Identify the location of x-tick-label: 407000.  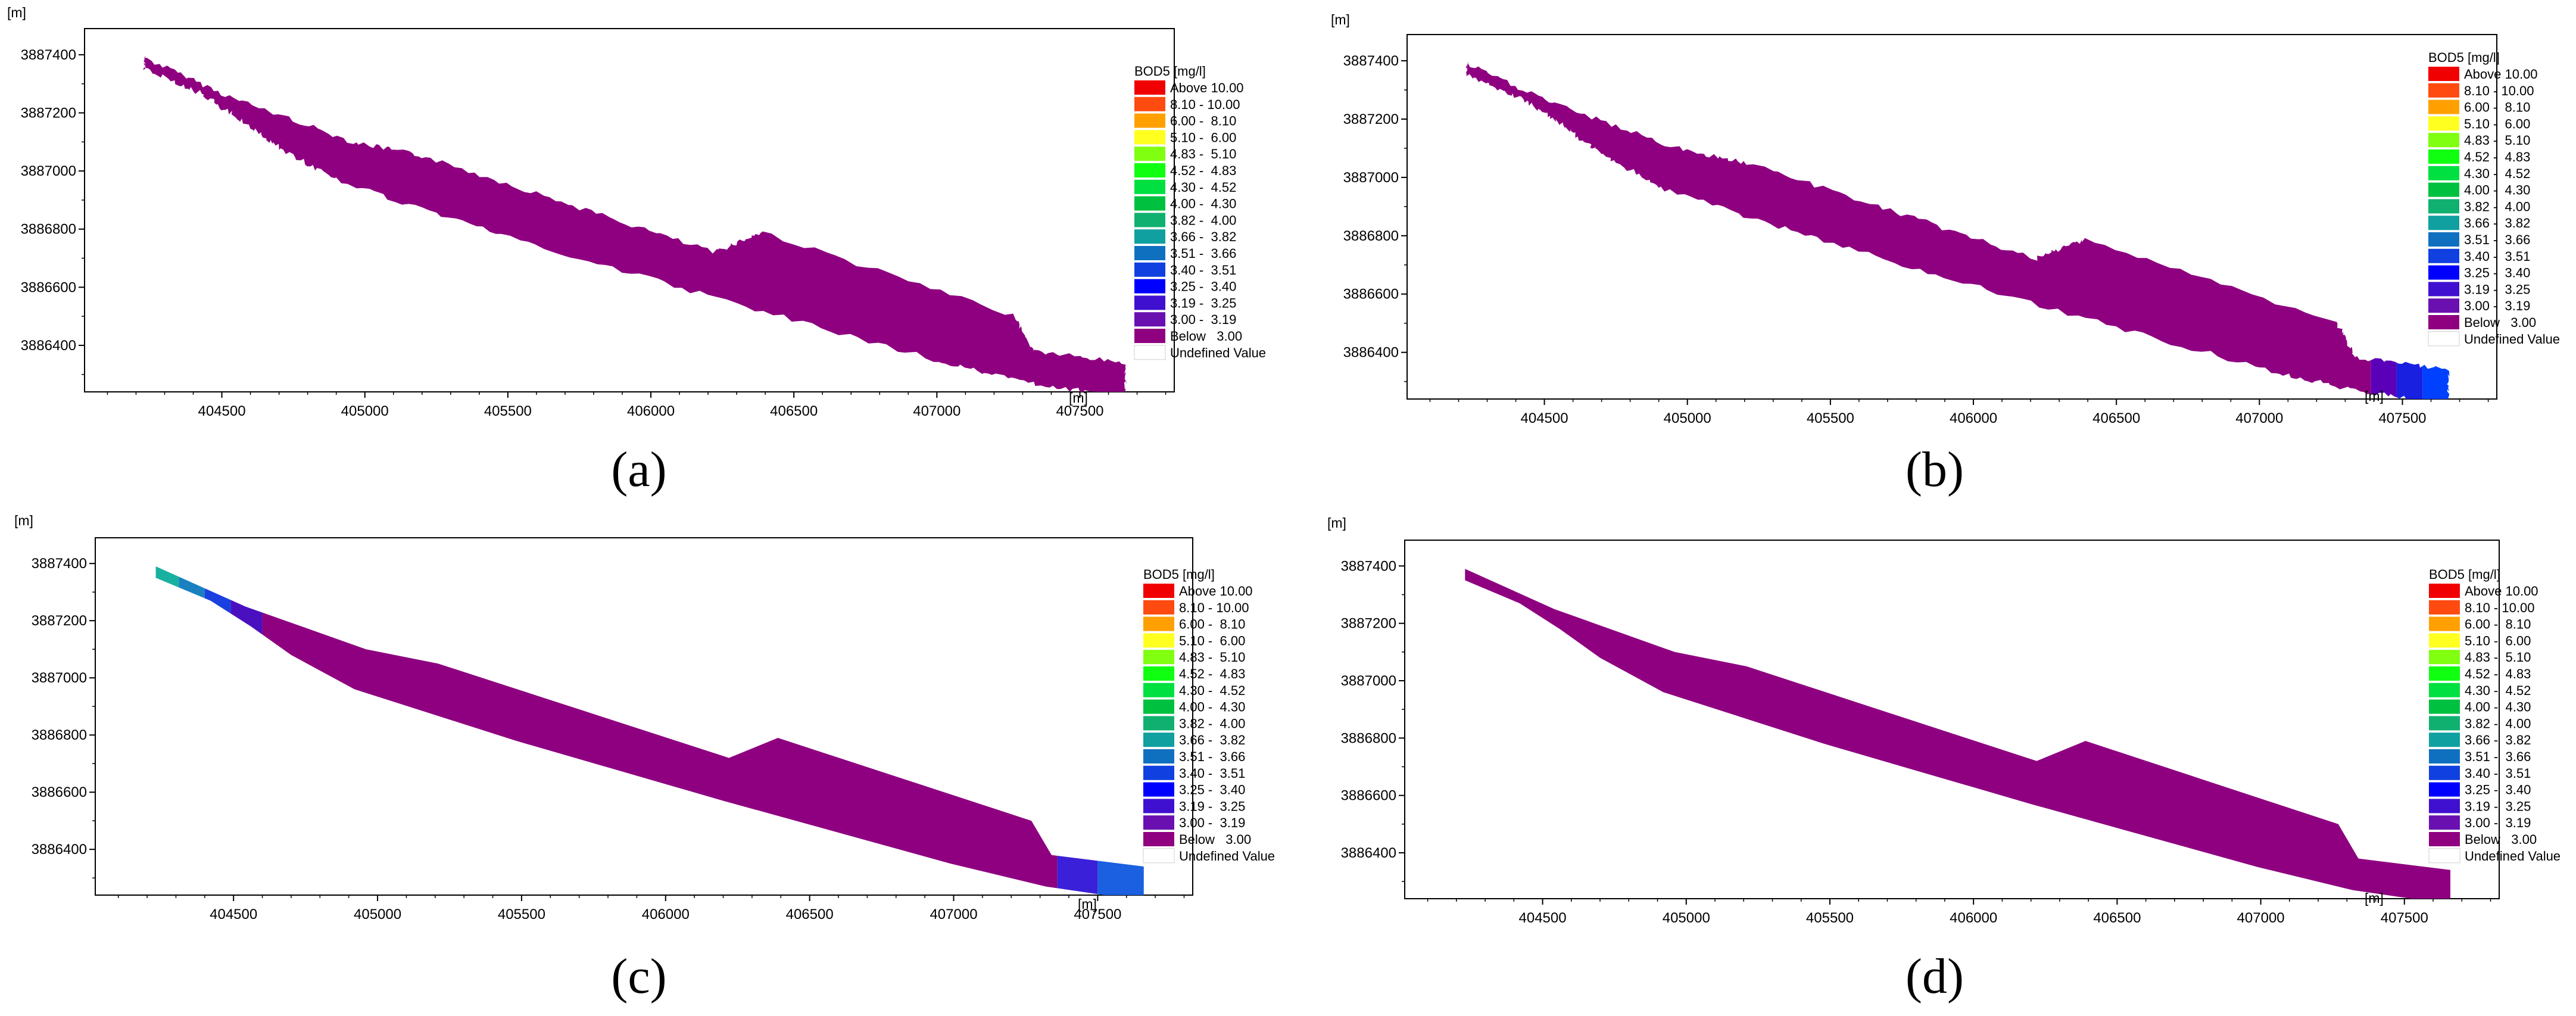
(936, 411).